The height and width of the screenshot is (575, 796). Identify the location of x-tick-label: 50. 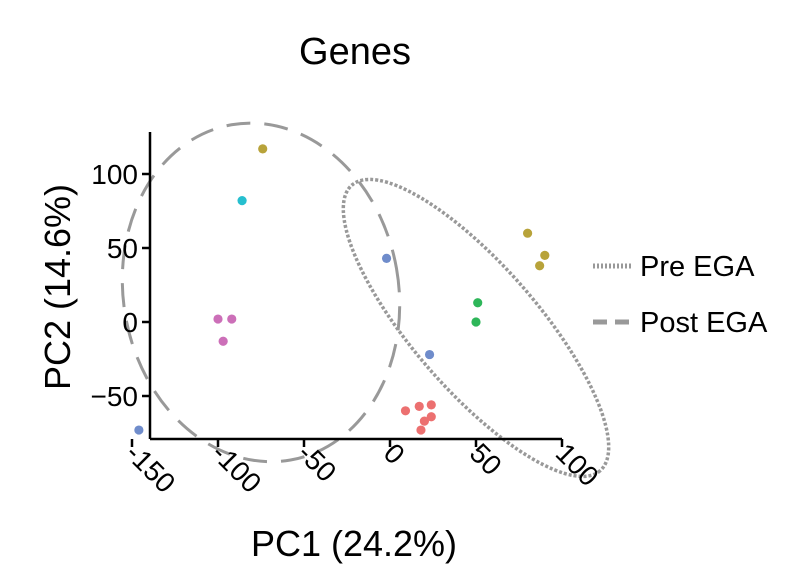
(486, 459).